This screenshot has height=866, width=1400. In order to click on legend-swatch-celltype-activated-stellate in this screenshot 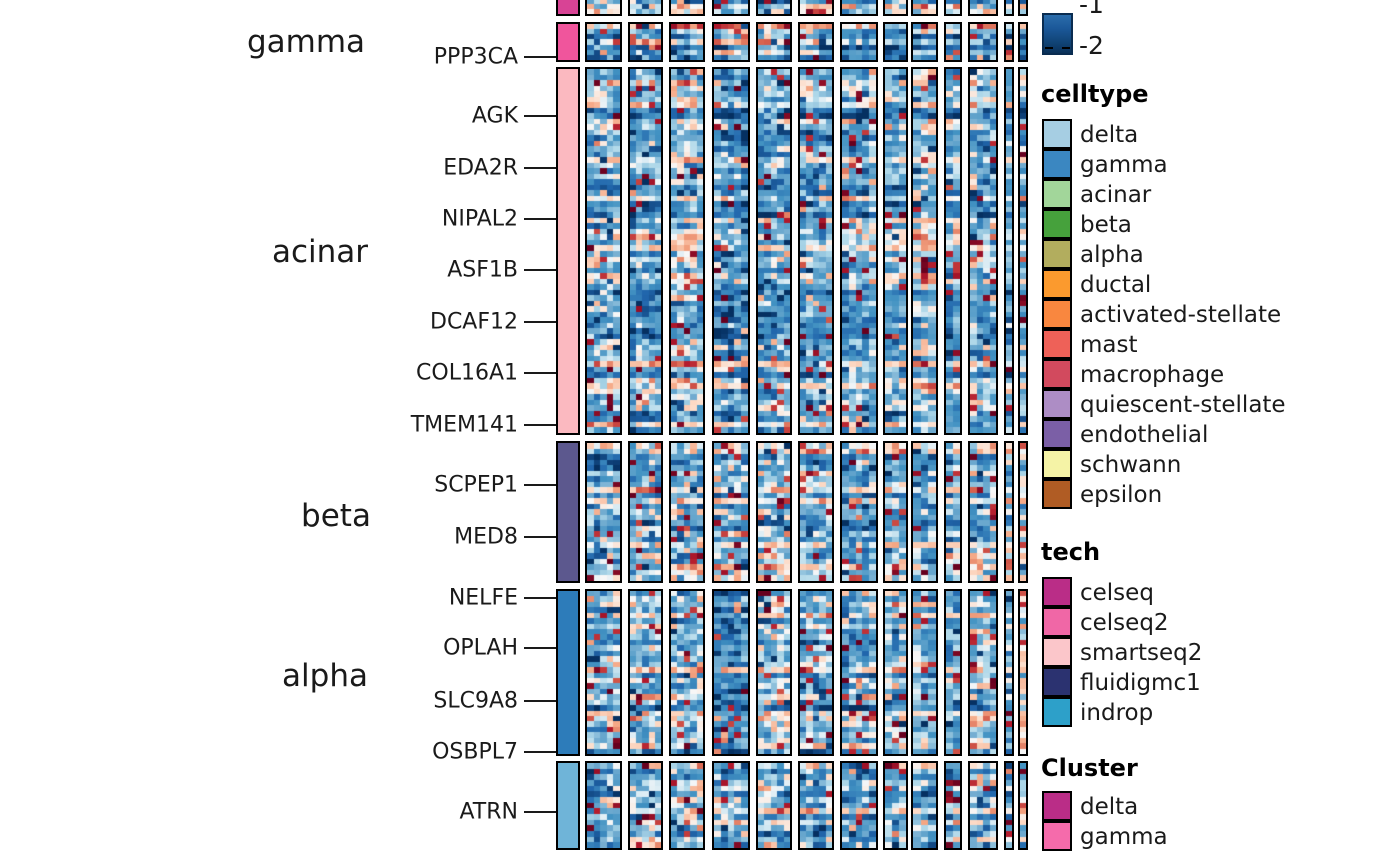, I will do `click(1057, 314)`.